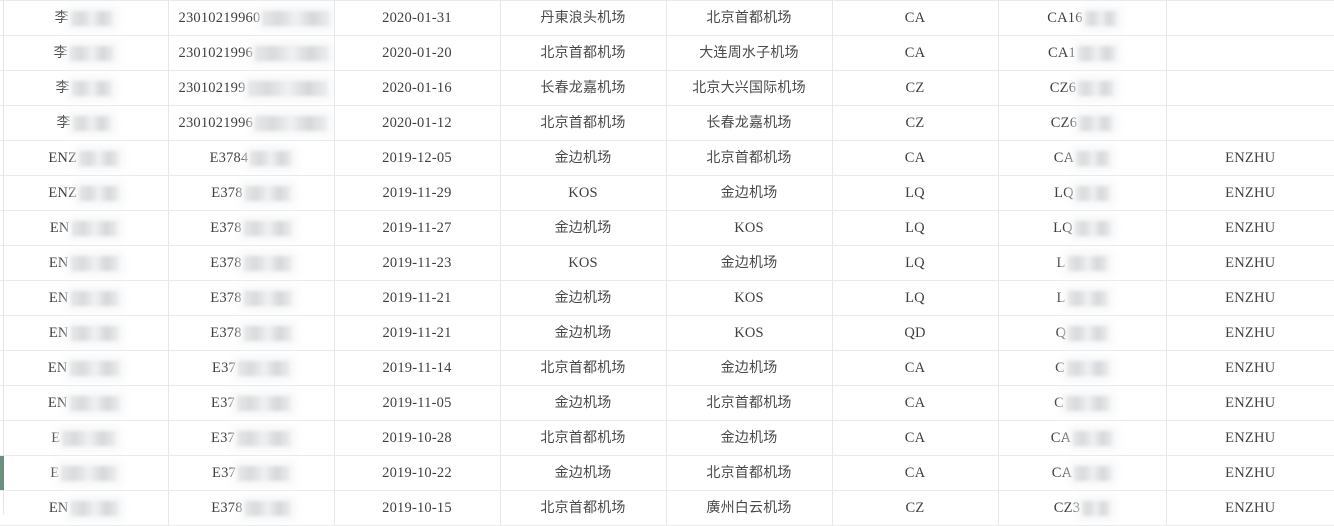  Describe the element at coordinates (667, 368) in the screenshot. I see `table-row: EN E37 2019-11-14 北京首都机场 金边机场 CA C ENZHU` at that location.